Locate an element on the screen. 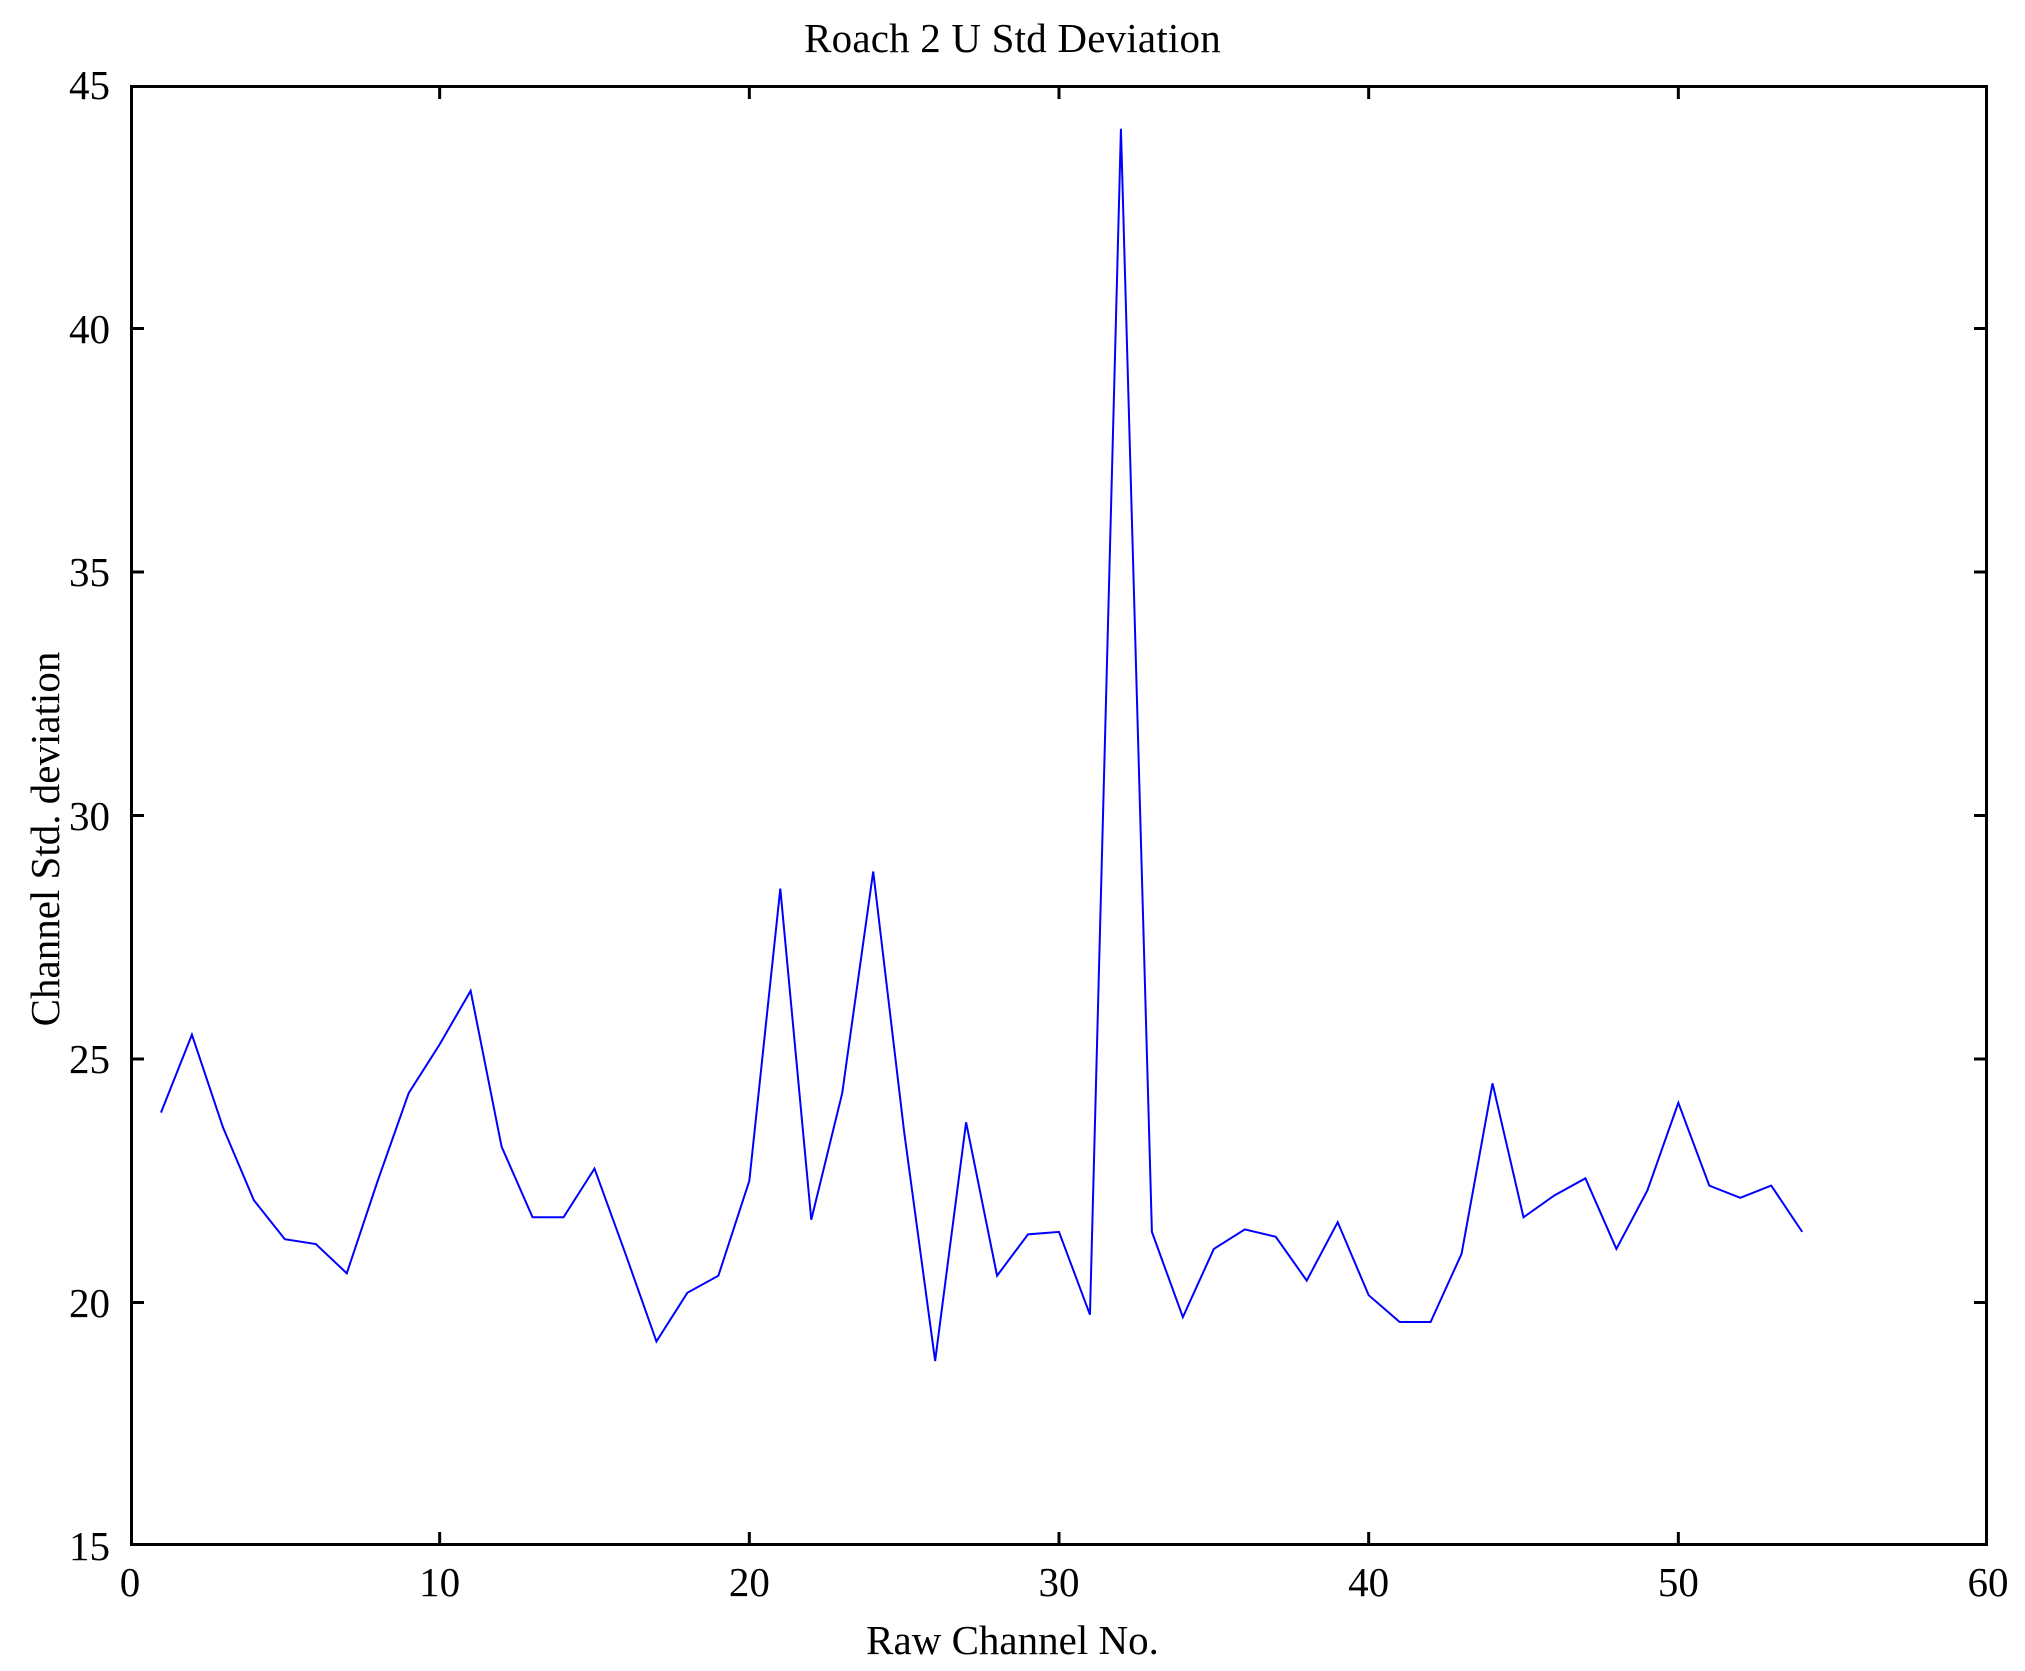 This screenshot has height=1671, width=2025. x-tick-label: 10 is located at coordinates (440, 1582).